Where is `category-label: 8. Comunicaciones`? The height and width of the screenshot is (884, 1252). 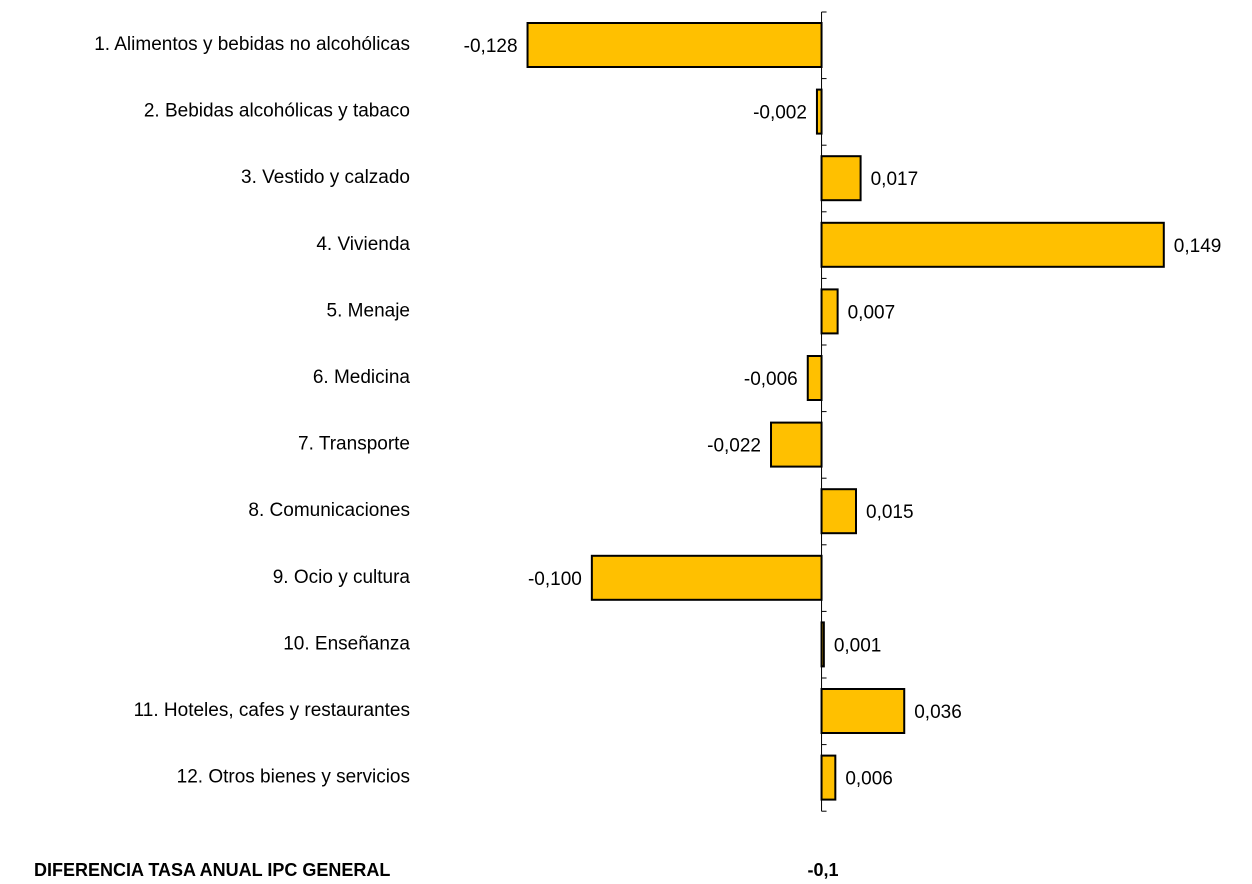
category-label: 8. Comunicaciones is located at coordinates (329, 510).